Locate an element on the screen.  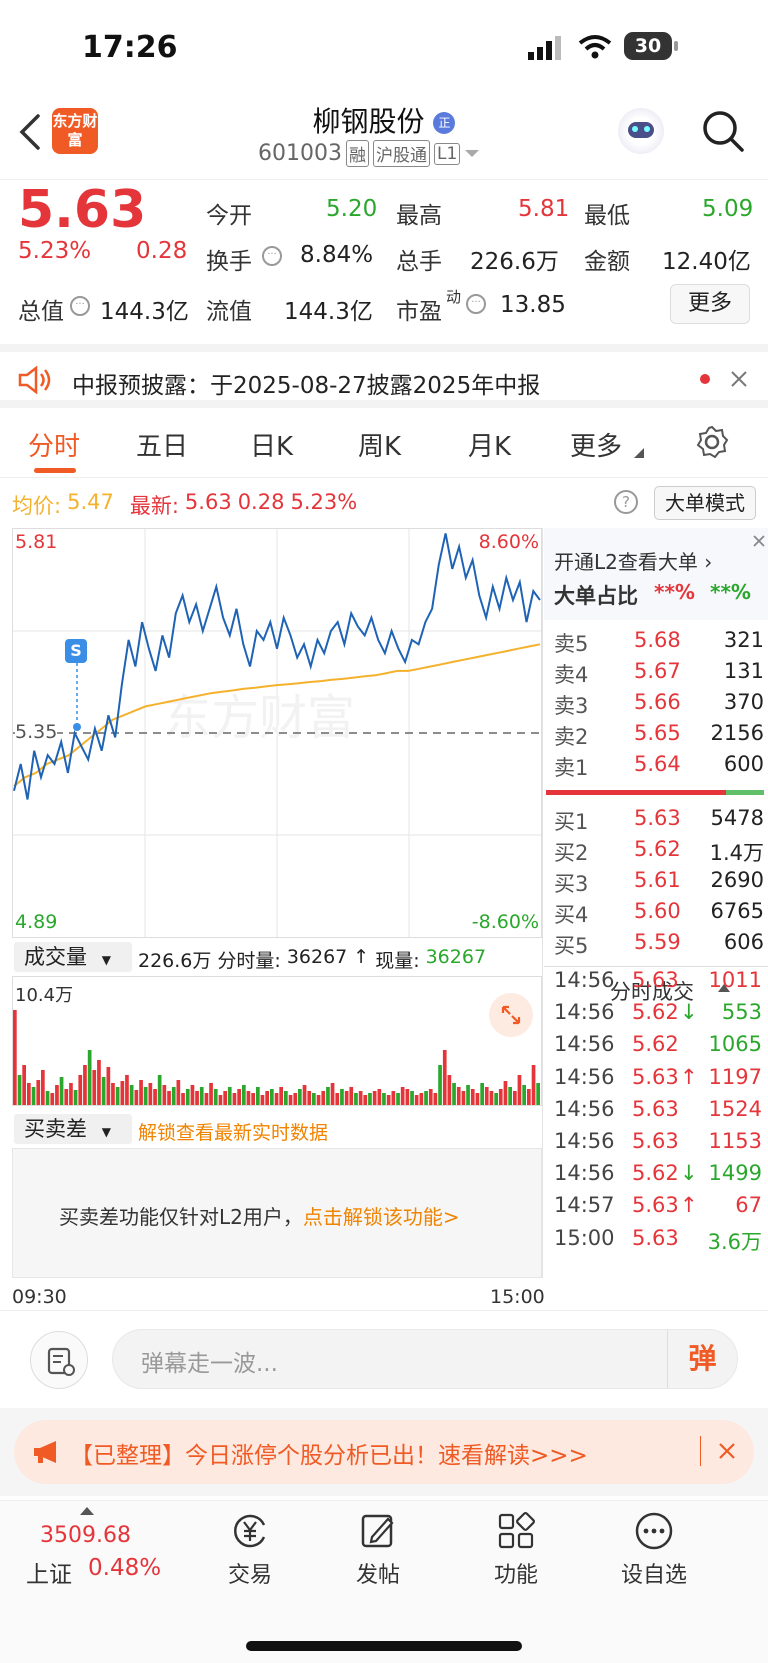
notice-text: 中报预披露：于2025-08-27披露2025年中报 is located at coordinates (306, 386).